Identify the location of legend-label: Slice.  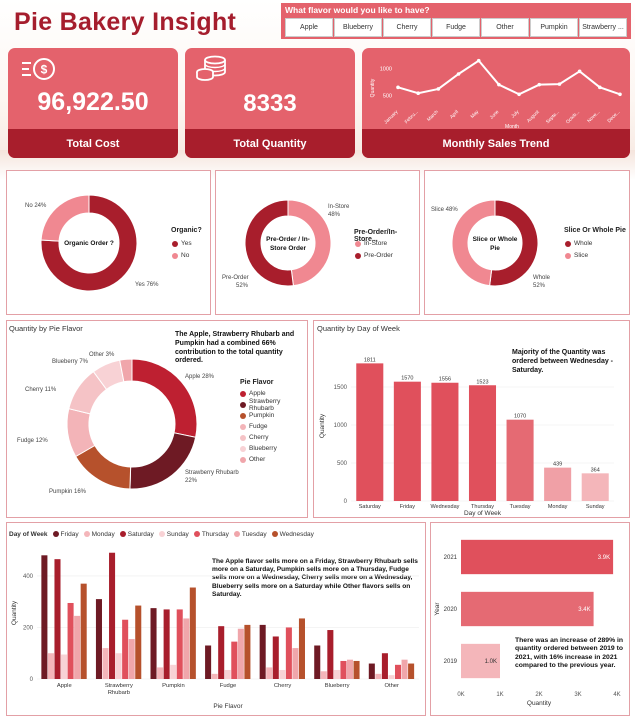
(581, 255).